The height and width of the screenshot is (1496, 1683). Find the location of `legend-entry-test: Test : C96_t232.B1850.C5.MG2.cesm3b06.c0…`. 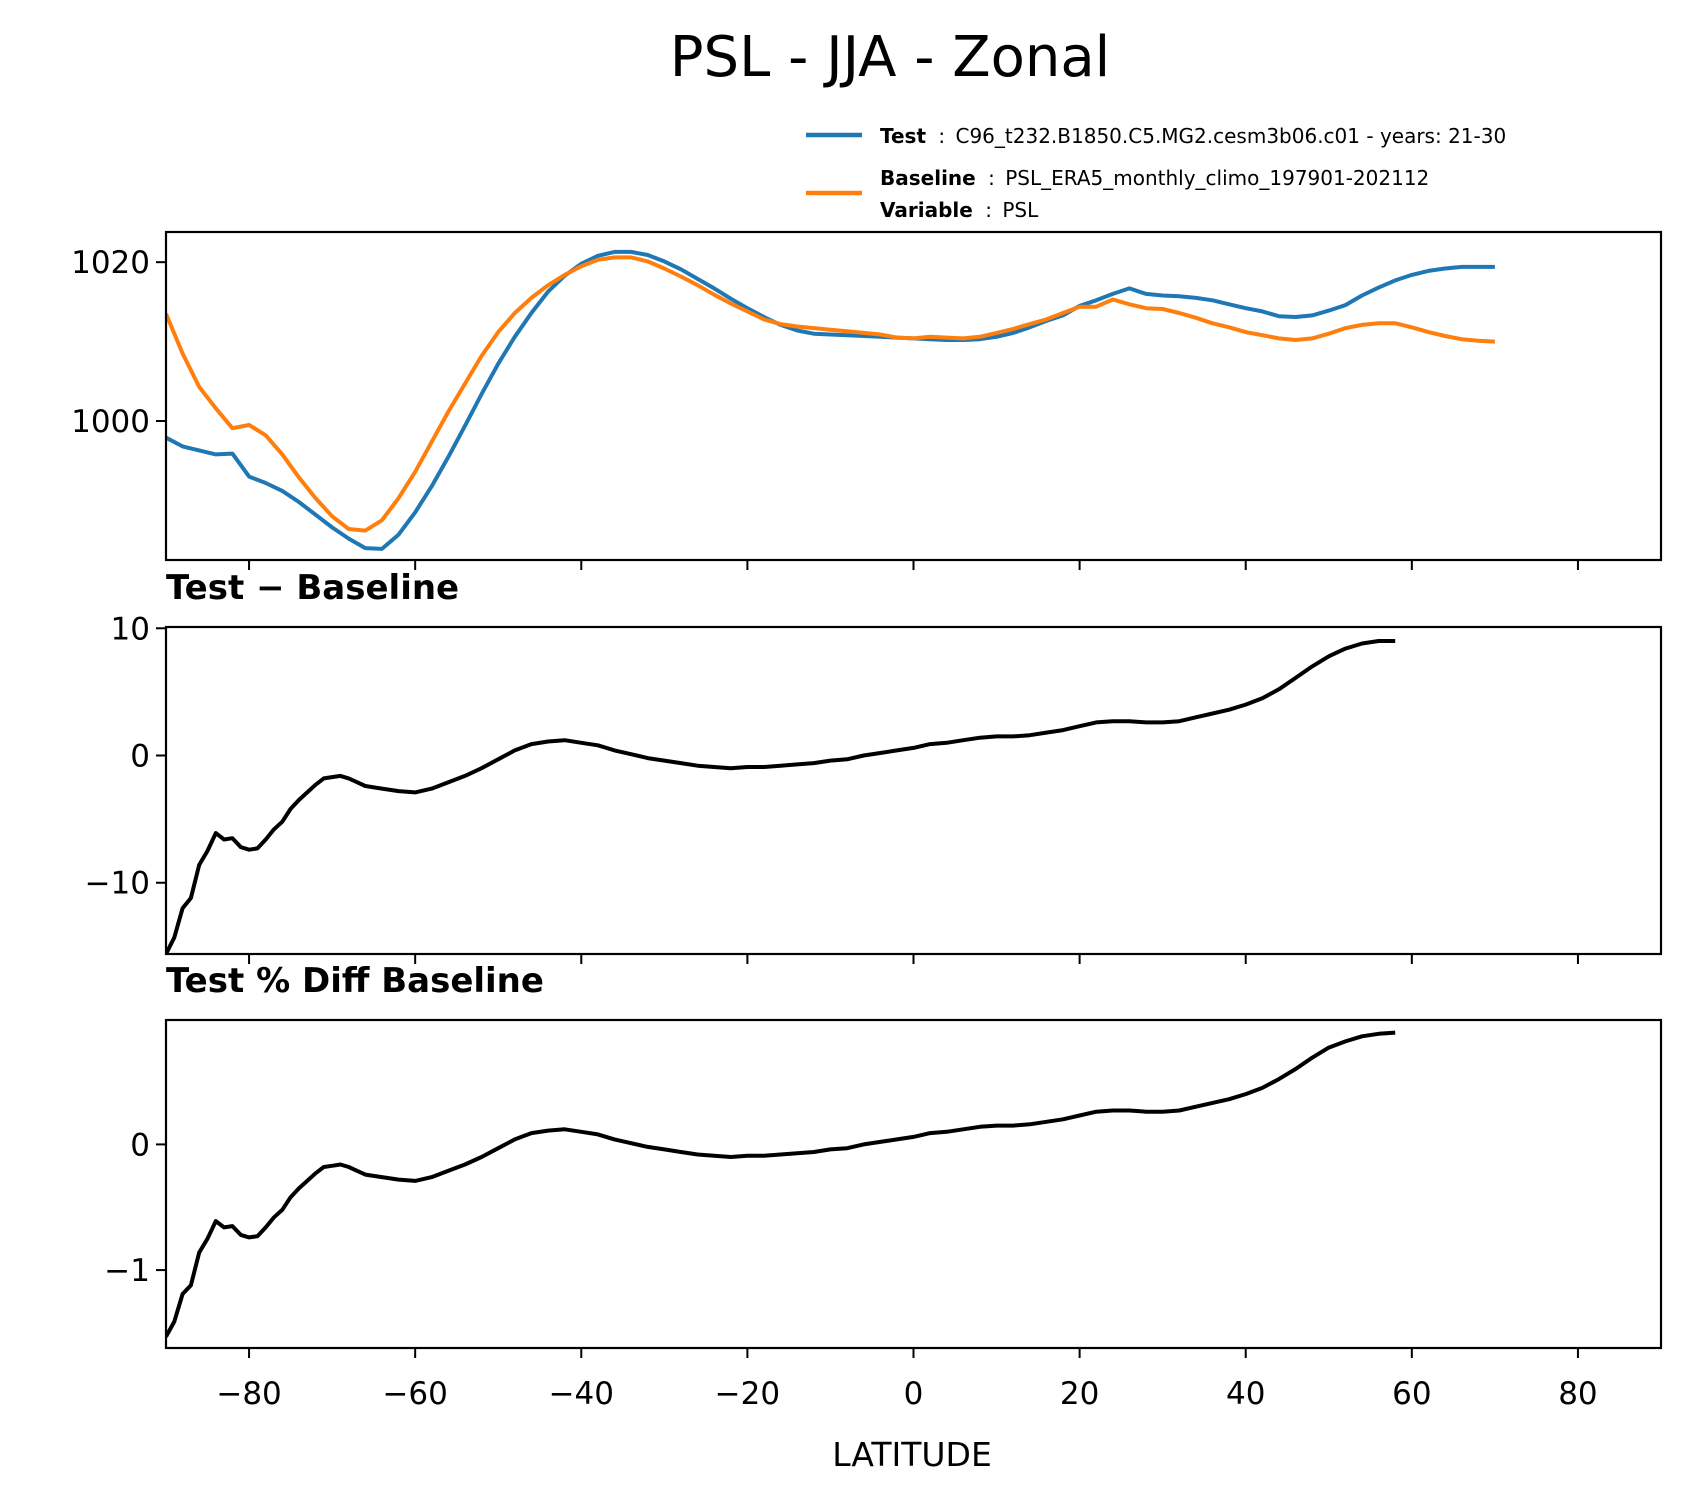

legend-entry-test: Test : C96_t232.B1850.C5.MG2.cesm3b06.c0… is located at coordinates (1193, 136).